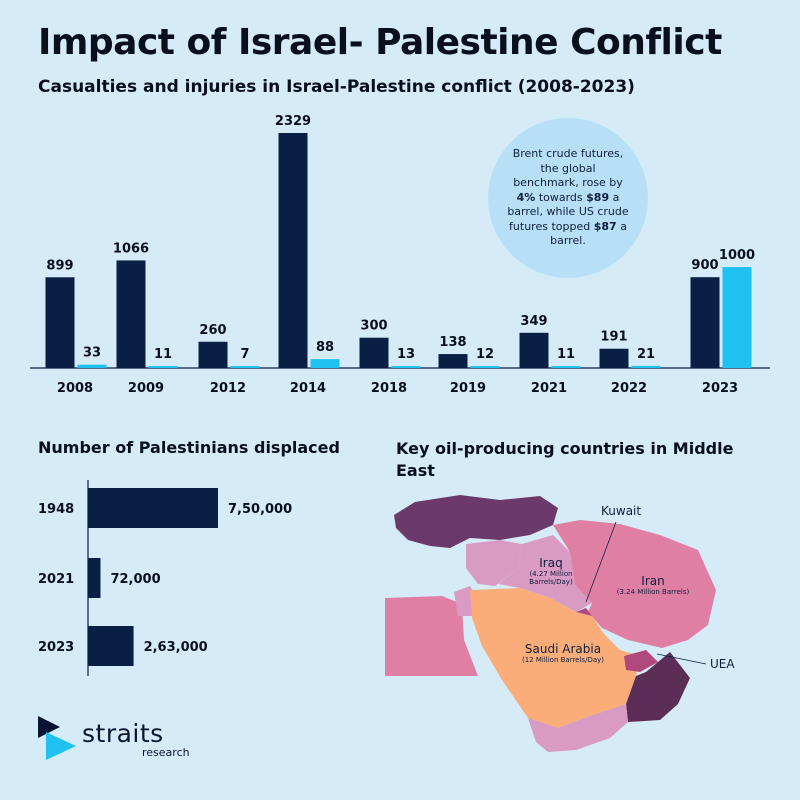 Image resolution: width=800 pixels, height=800 pixels. I want to click on iraq-region, so click(545, 573).